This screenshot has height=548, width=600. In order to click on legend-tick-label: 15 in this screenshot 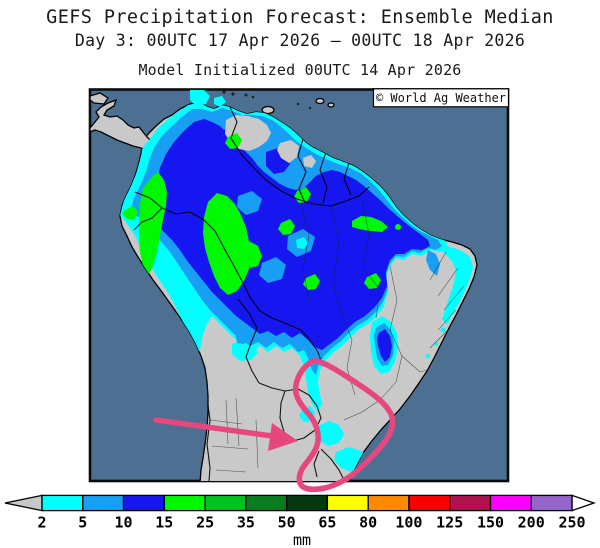, I will do `click(164, 523)`.